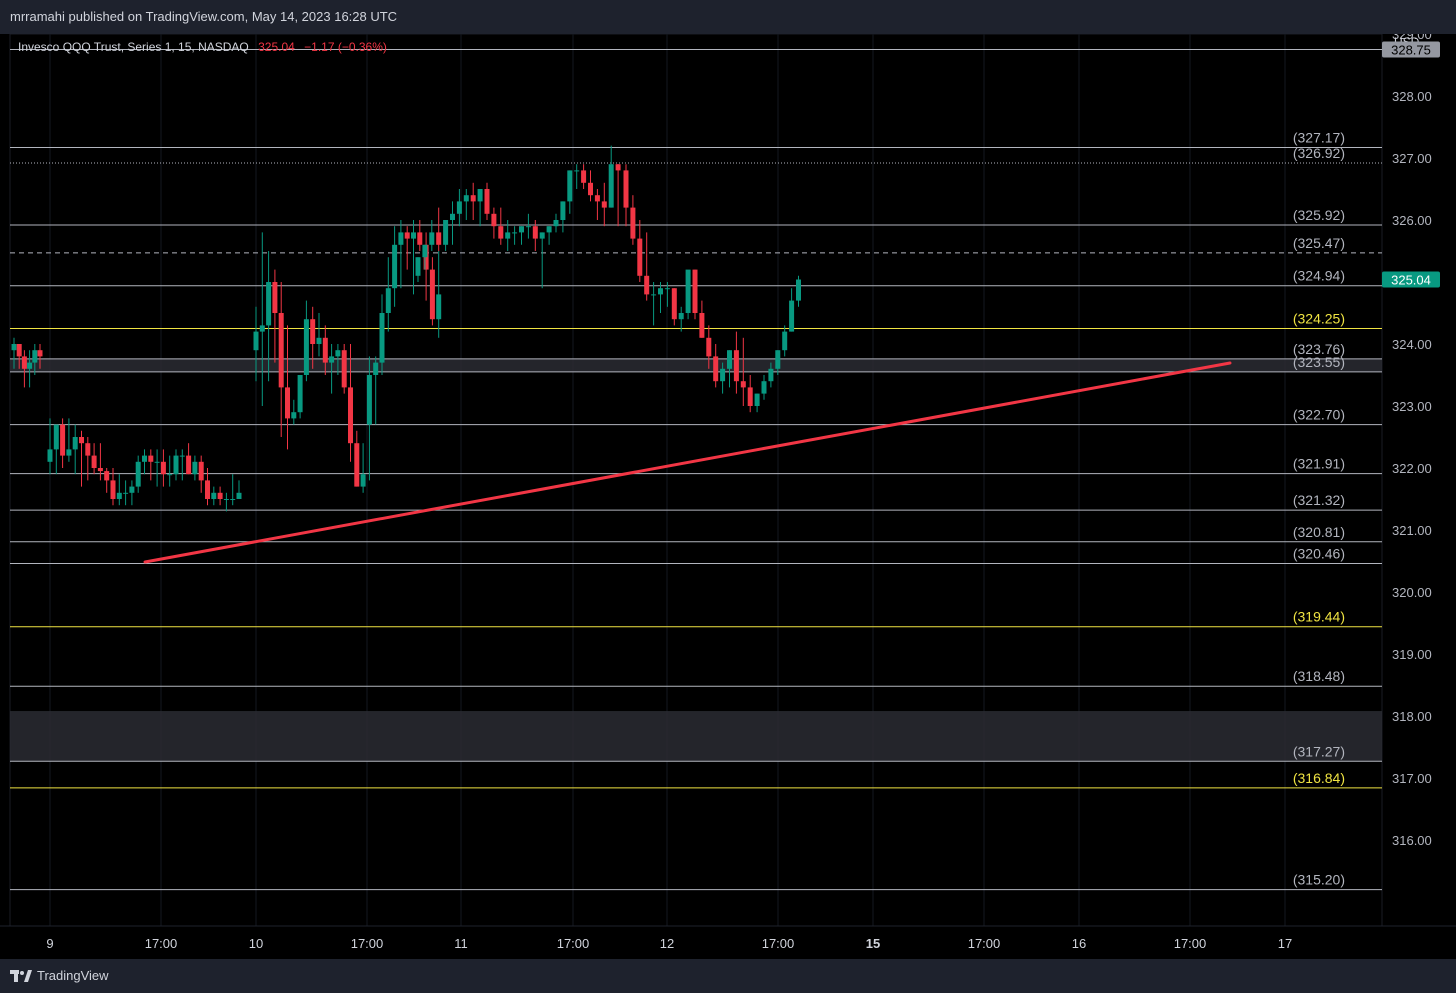  Describe the element at coordinates (59, 975) in the screenshot. I see `tradingview-logo: TradingView` at that location.